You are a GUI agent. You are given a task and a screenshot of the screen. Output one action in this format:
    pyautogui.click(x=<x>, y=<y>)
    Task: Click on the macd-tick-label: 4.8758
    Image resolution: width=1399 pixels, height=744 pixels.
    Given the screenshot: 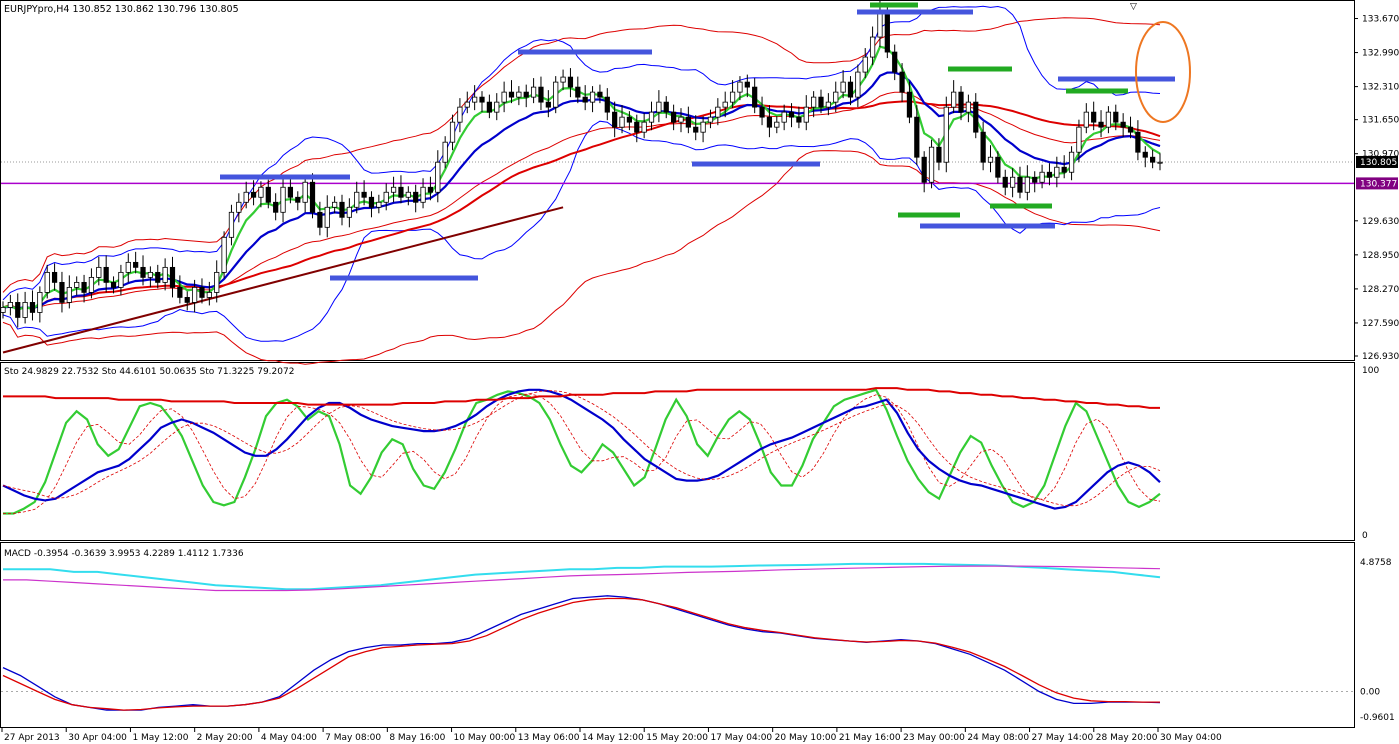 What is the action you would take?
    pyautogui.click(x=1376, y=563)
    